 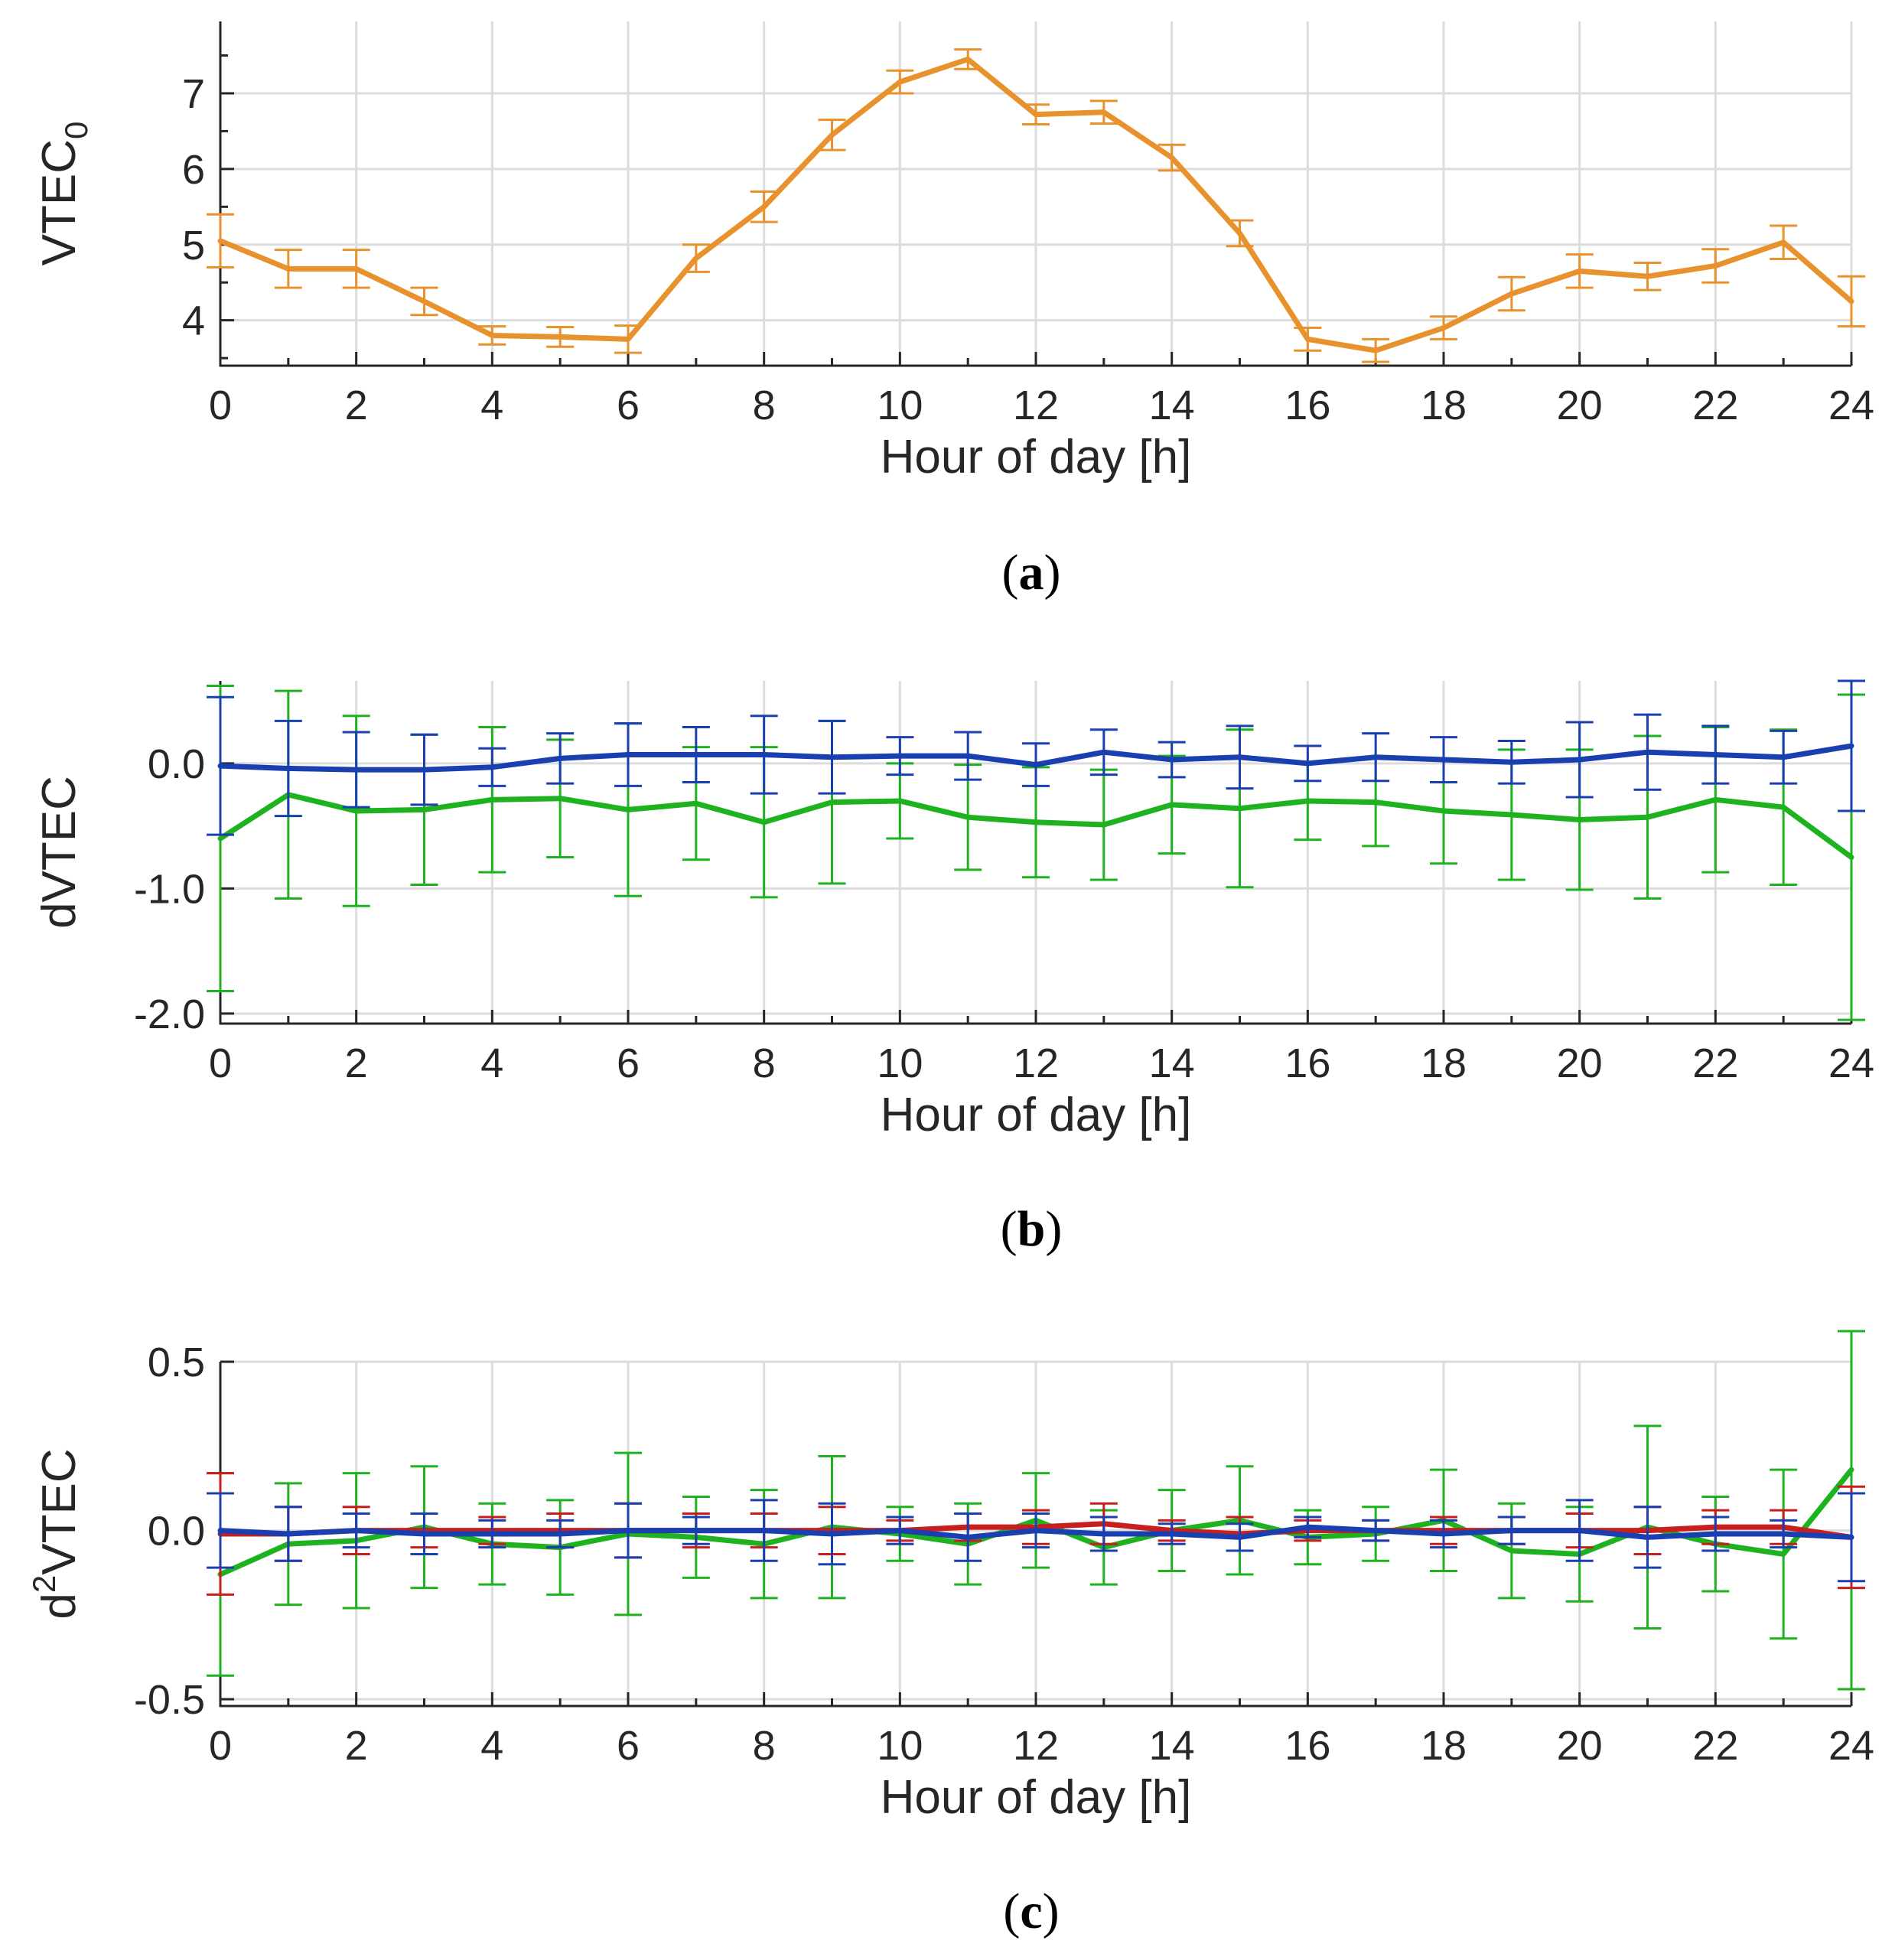 I want to click on x-tick-label: 12, so click(x=1036, y=405).